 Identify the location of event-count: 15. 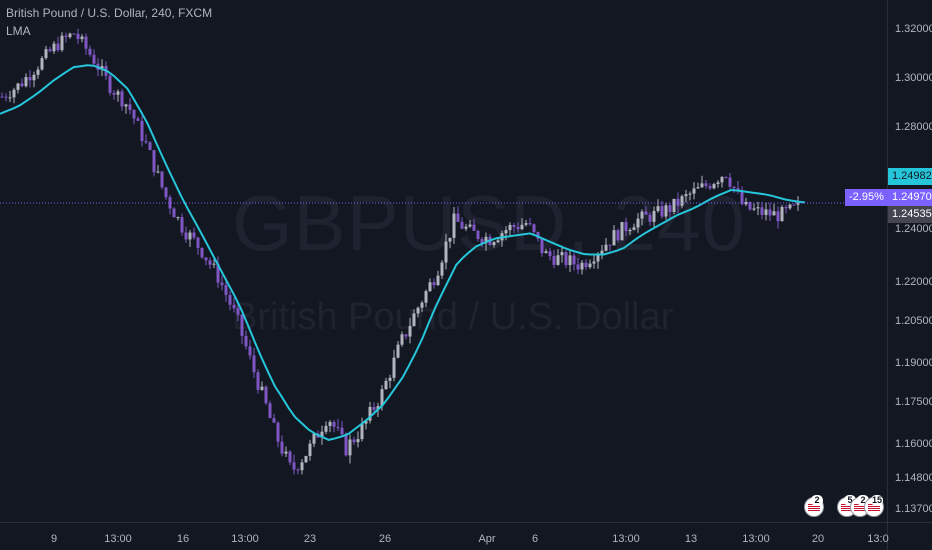
(877, 500).